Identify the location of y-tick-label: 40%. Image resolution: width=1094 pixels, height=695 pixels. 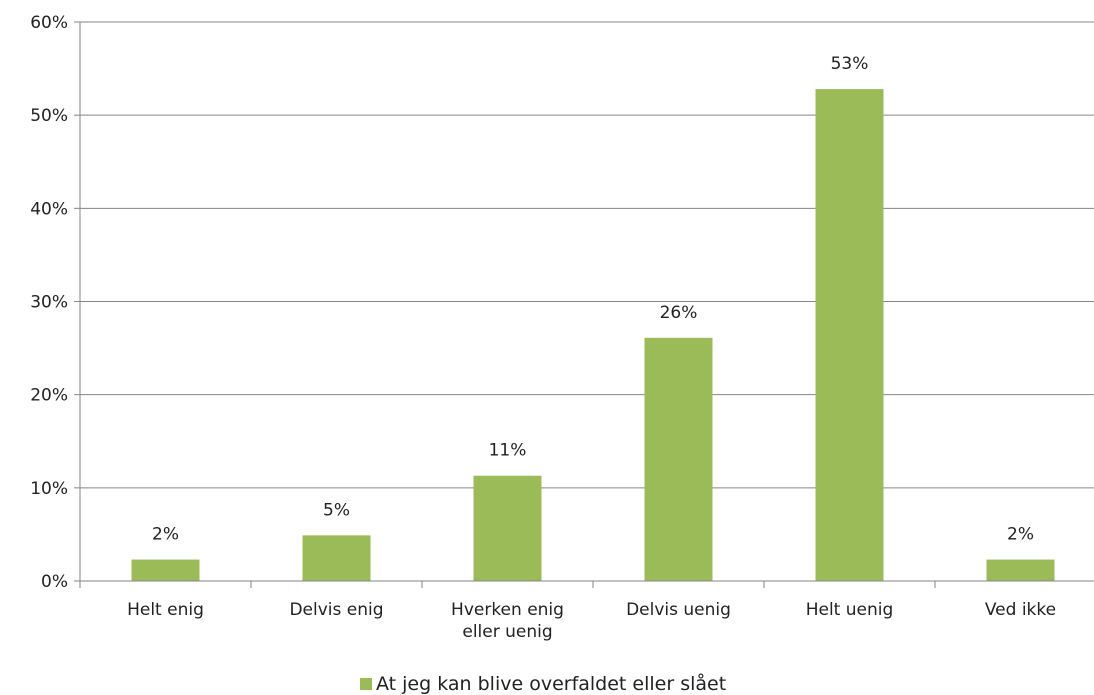
(49, 209).